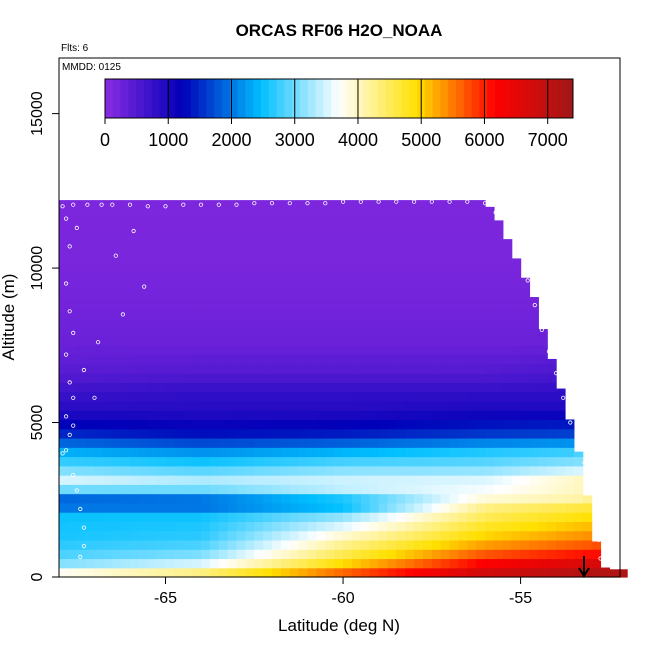  What do you see at coordinates (358, 140) in the screenshot?
I see `colorbar-tick-label: 4000` at bounding box center [358, 140].